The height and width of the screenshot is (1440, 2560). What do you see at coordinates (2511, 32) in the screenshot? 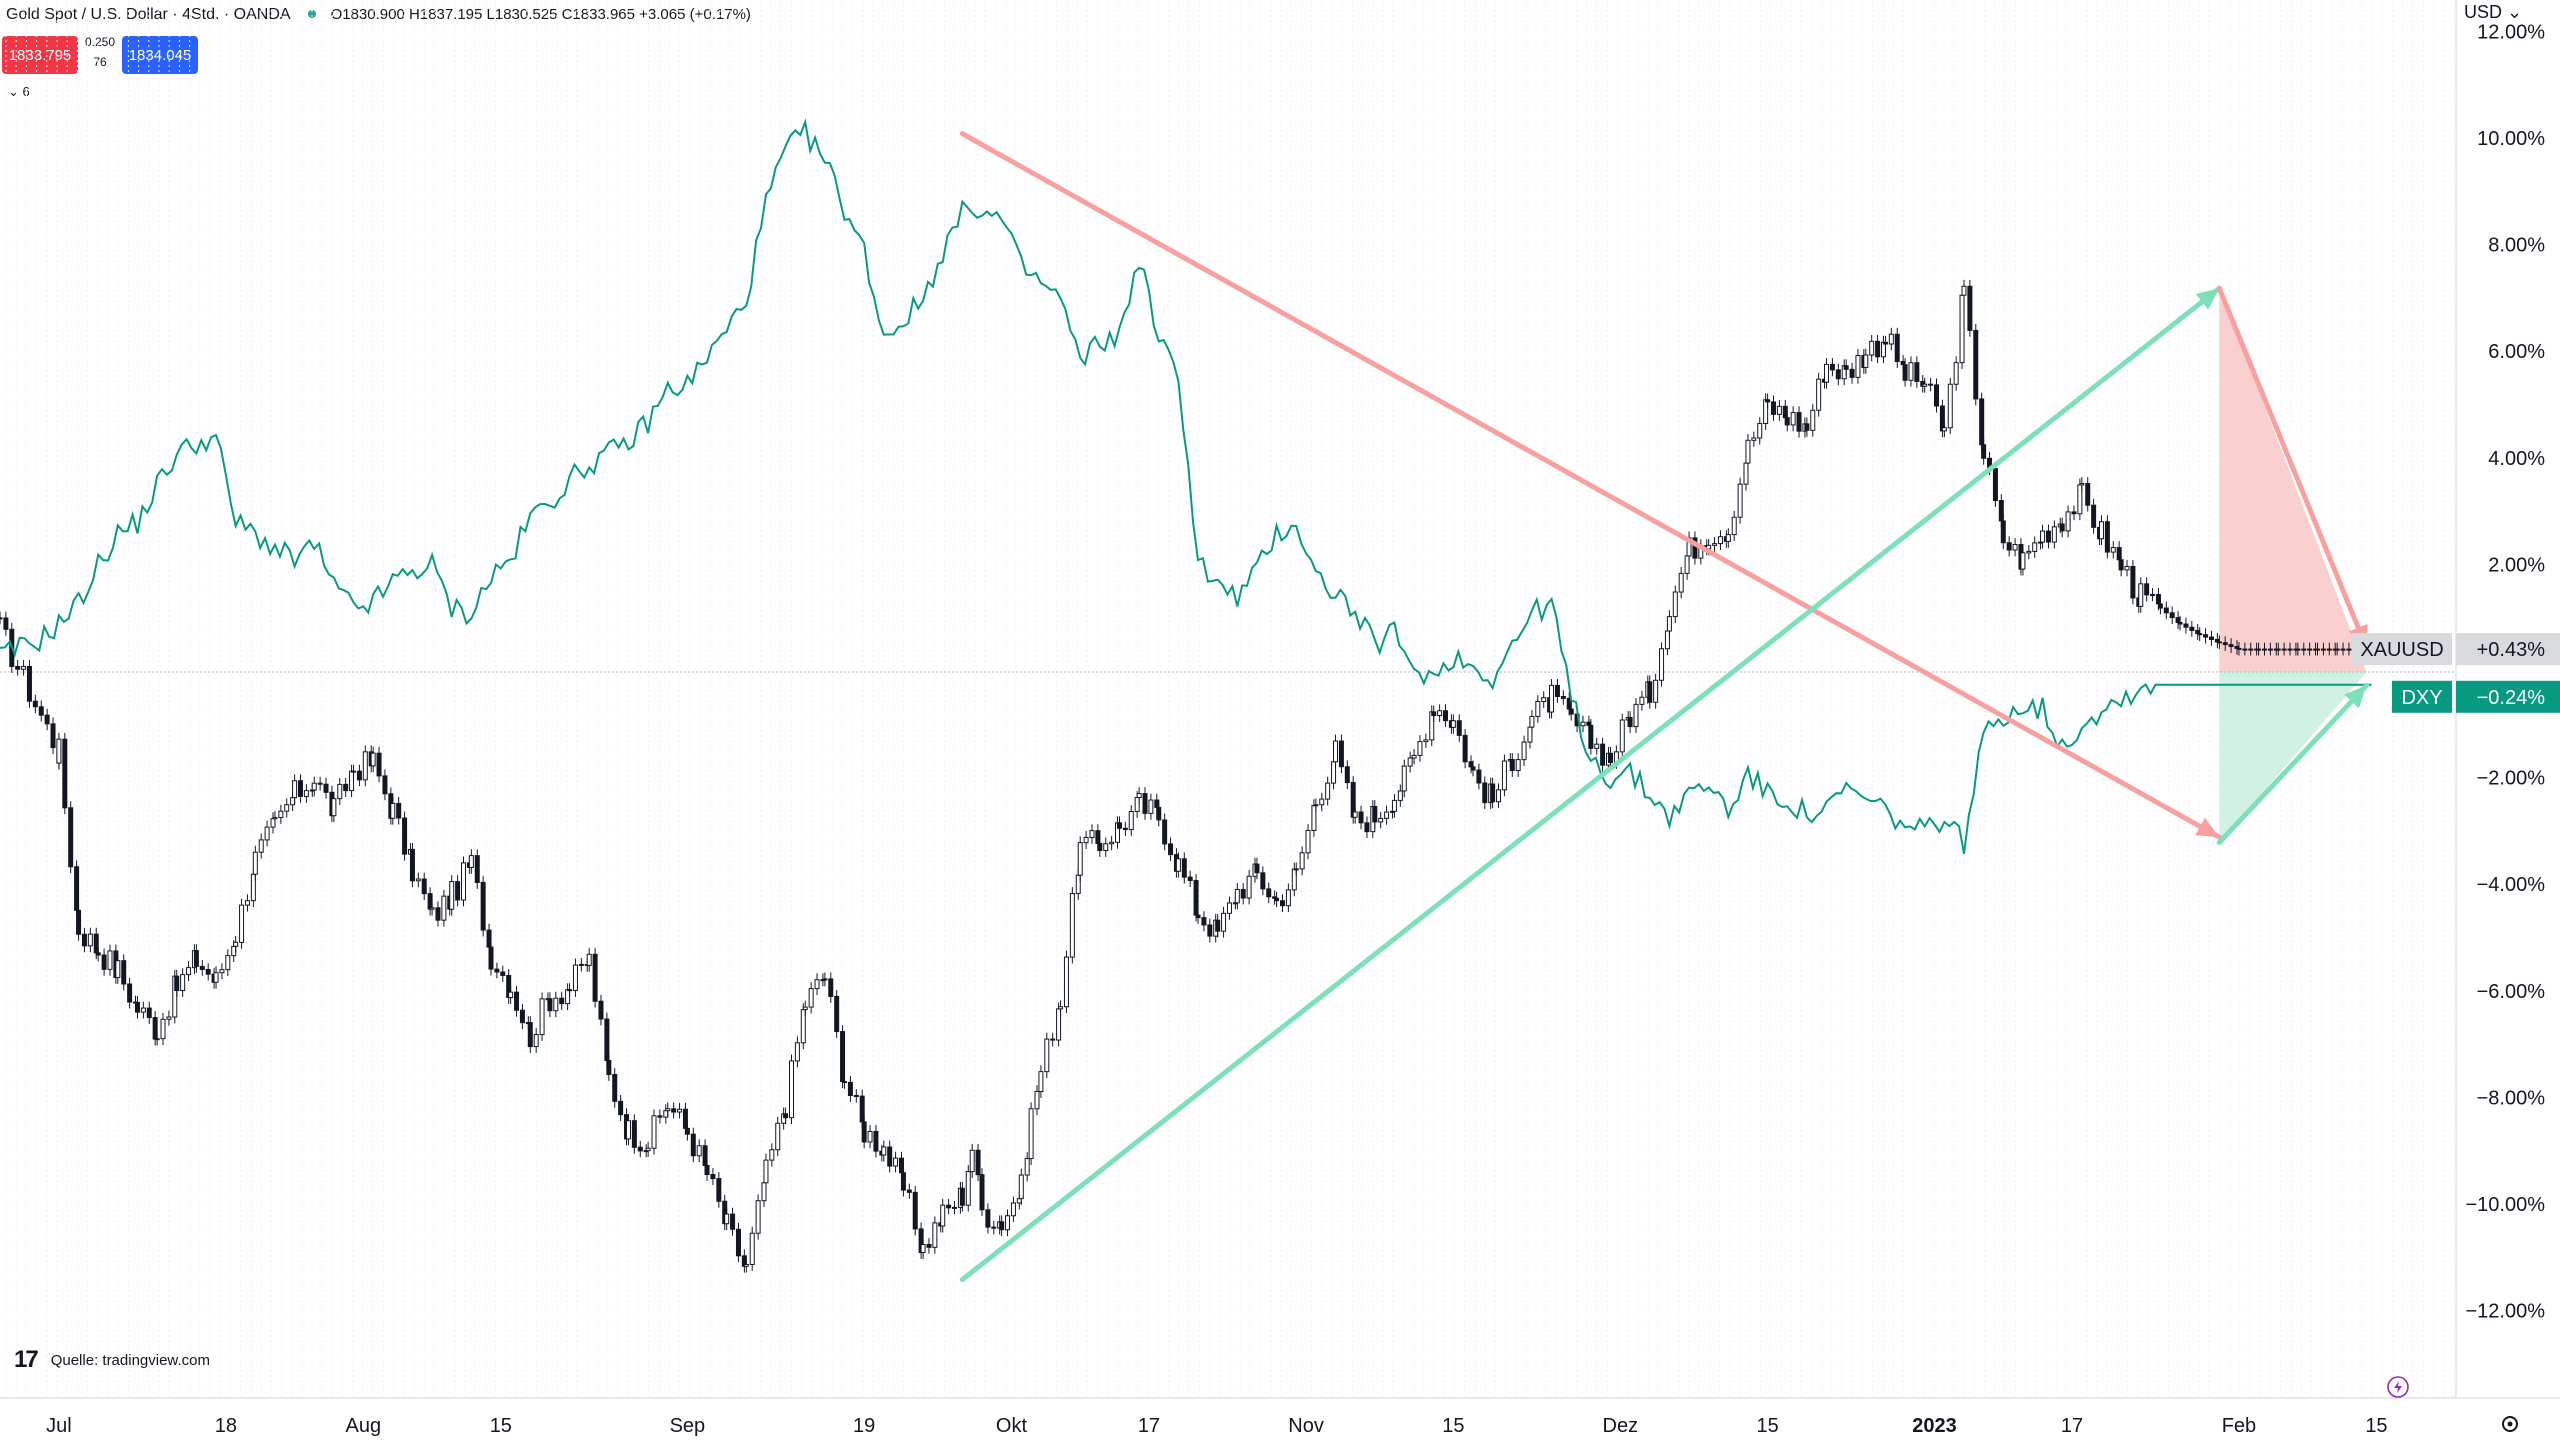
I see `y-tick-label: 12.00%` at bounding box center [2511, 32].